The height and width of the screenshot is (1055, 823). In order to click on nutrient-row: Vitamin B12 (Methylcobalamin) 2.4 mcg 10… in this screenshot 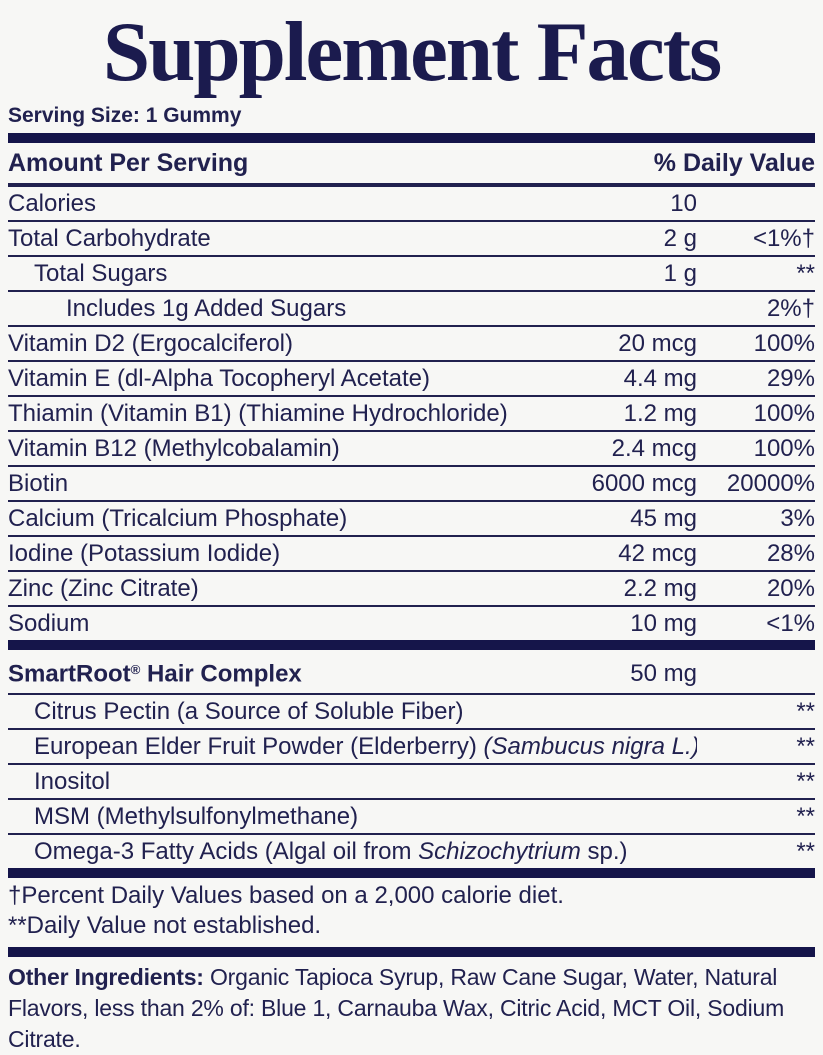, I will do `click(411, 449)`.